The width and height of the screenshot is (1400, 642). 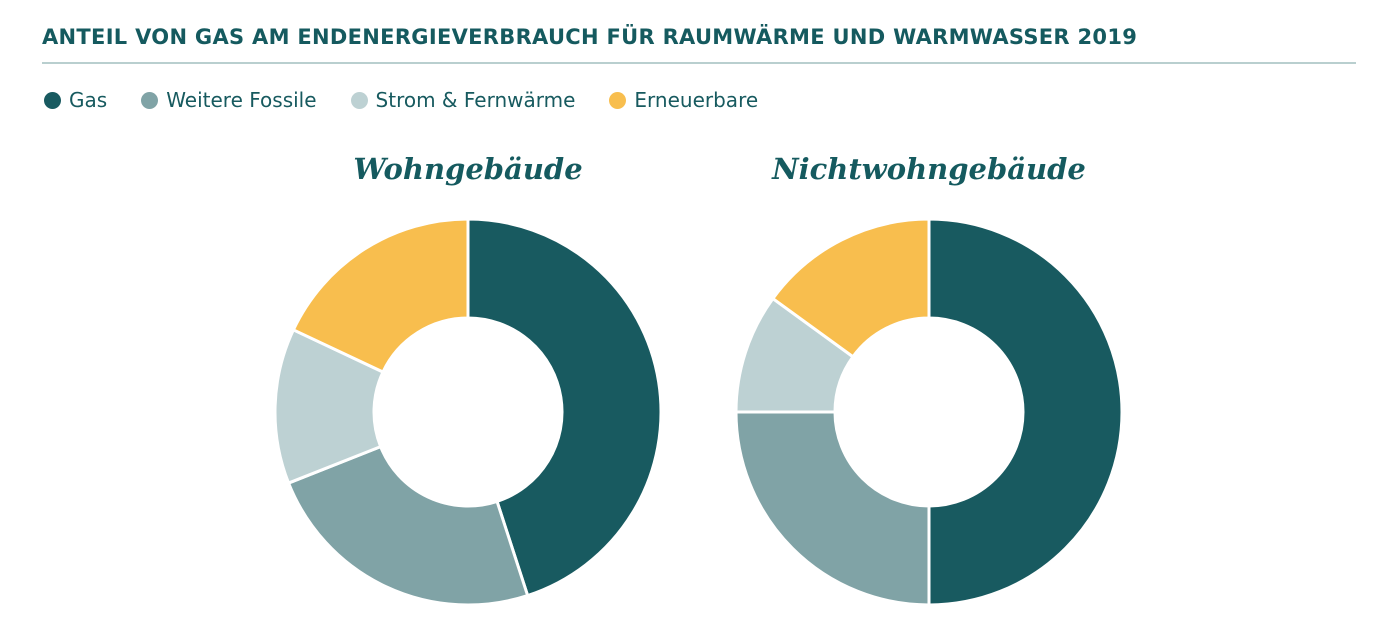 What do you see at coordinates (52, 100) in the screenshot?
I see `legend-swatch-gas` at bounding box center [52, 100].